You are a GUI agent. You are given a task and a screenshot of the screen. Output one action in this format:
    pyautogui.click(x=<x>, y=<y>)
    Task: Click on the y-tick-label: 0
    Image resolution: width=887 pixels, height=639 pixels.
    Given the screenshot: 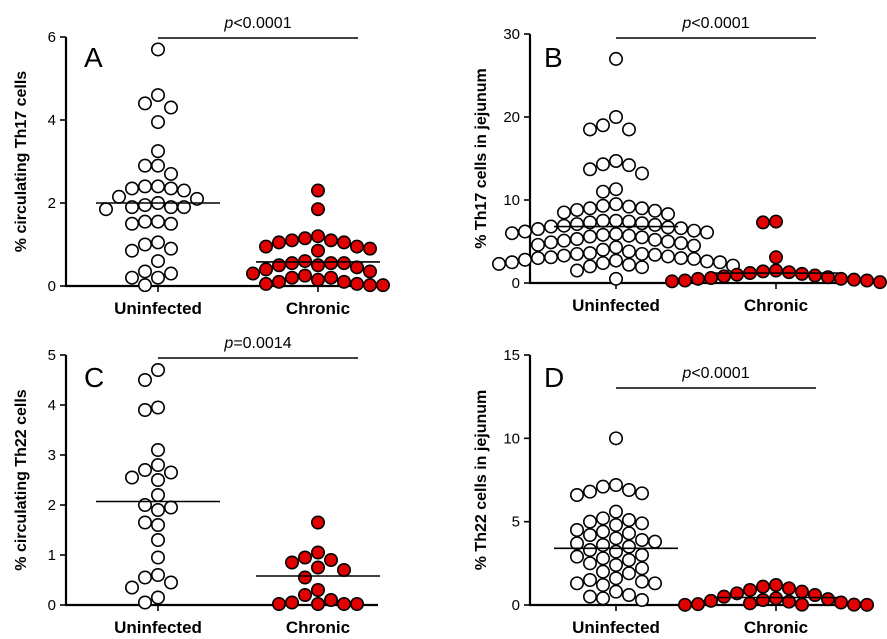 What is the action you would take?
    pyautogui.click(x=52, y=286)
    